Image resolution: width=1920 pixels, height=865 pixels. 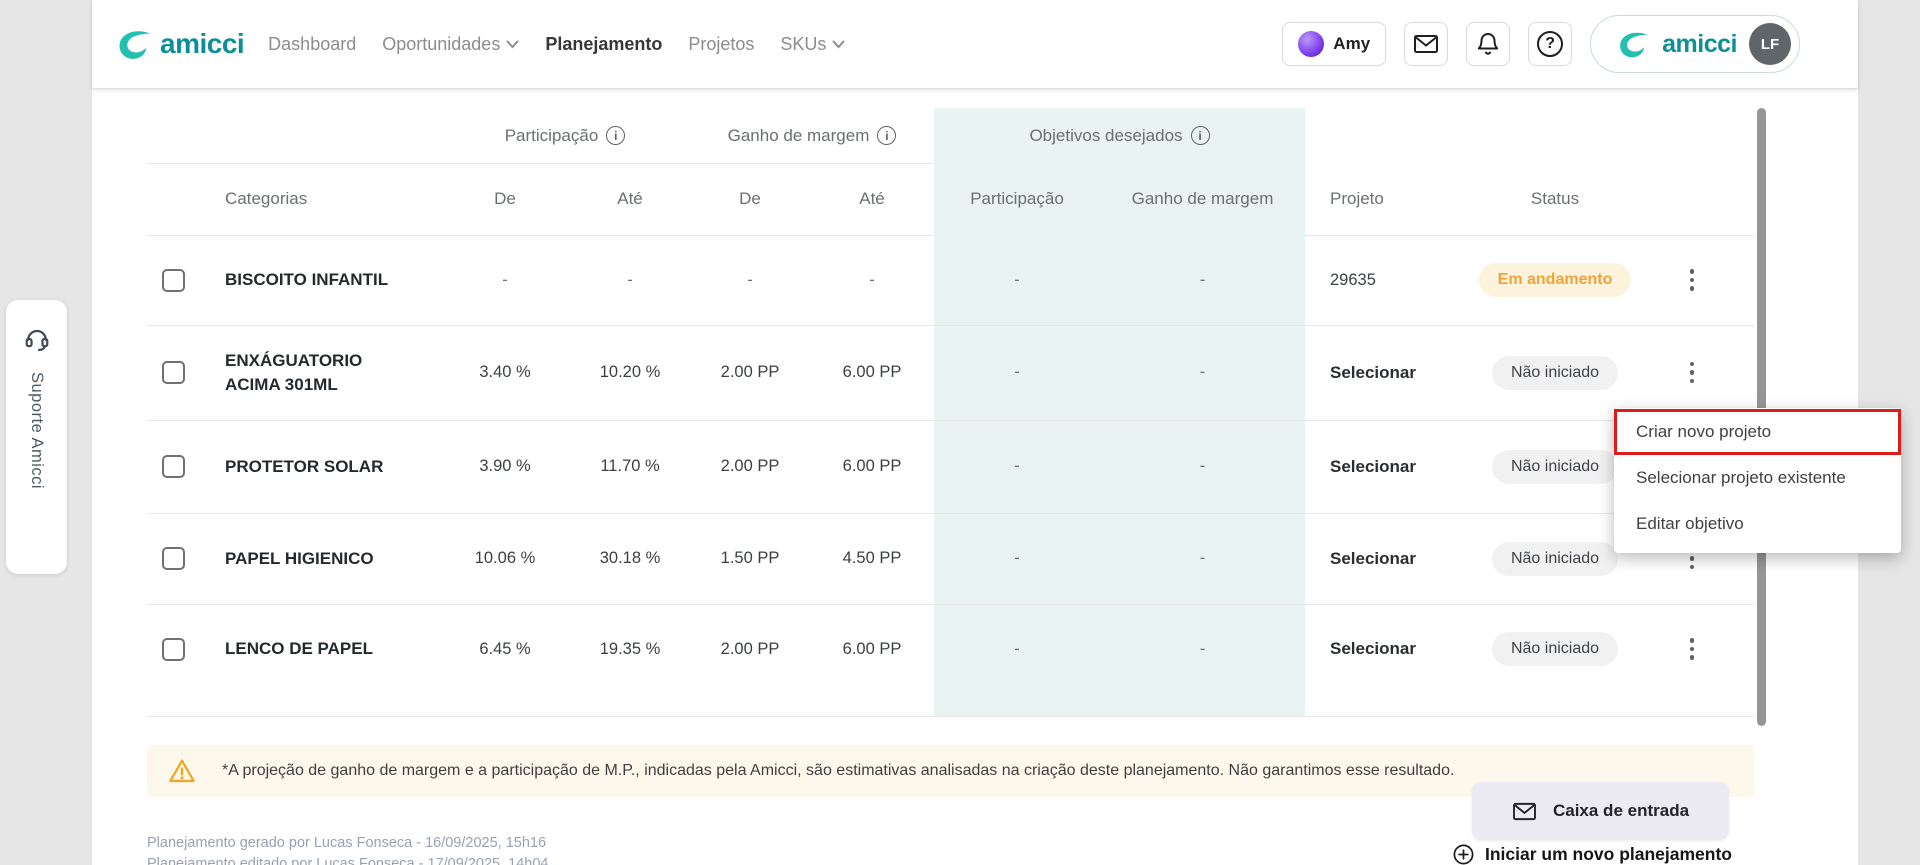 What do you see at coordinates (1357, 198) in the screenshot?
I see `col-projeto: Projeto` at bounding box center [1357, 198].